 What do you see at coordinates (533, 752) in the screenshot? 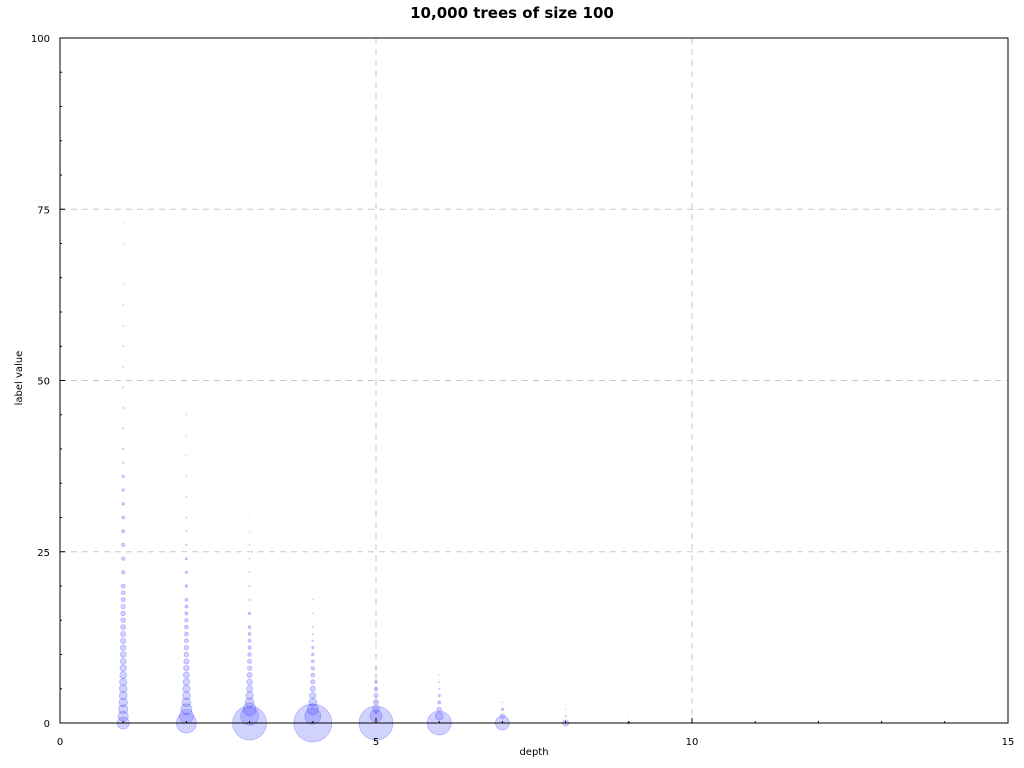
I see `x-axis-label: depth` at bounding box center [533, 752].